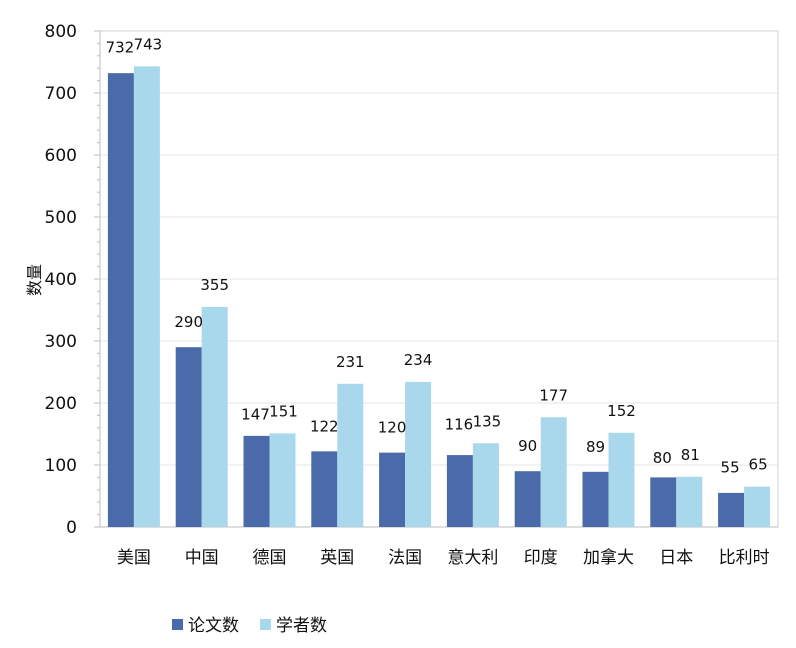 This screenshot has height=648, width=796. Describe the element at coordinates (392, 428) in the screenshot. I see `data-label: 120` at that location.